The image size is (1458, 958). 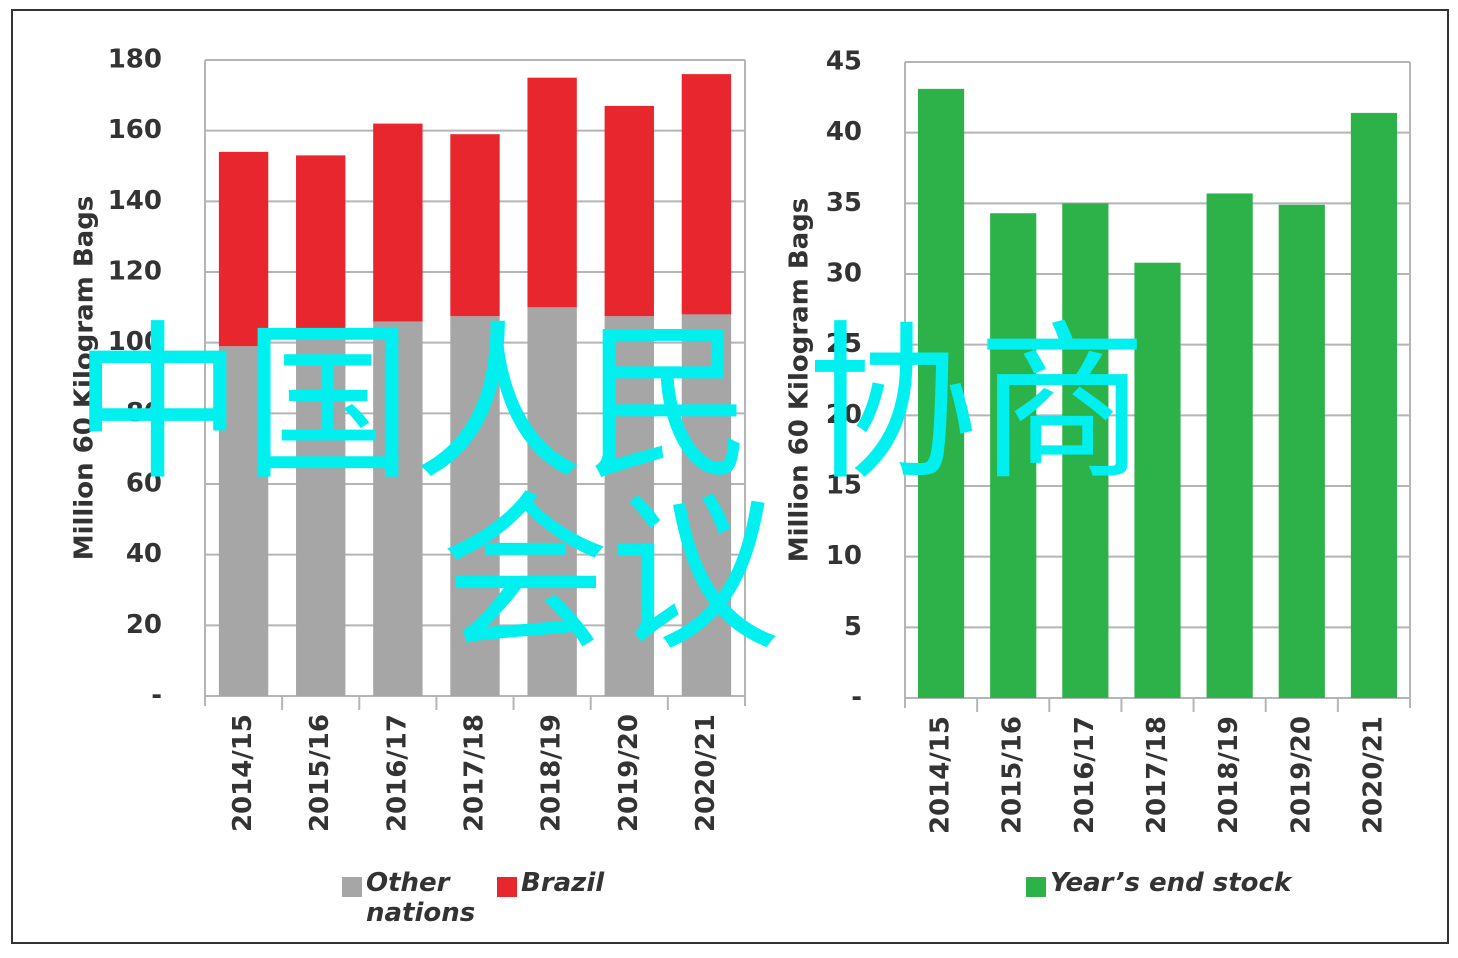 I want to click on y-tick-label: 140, so click(x=135, y=201).